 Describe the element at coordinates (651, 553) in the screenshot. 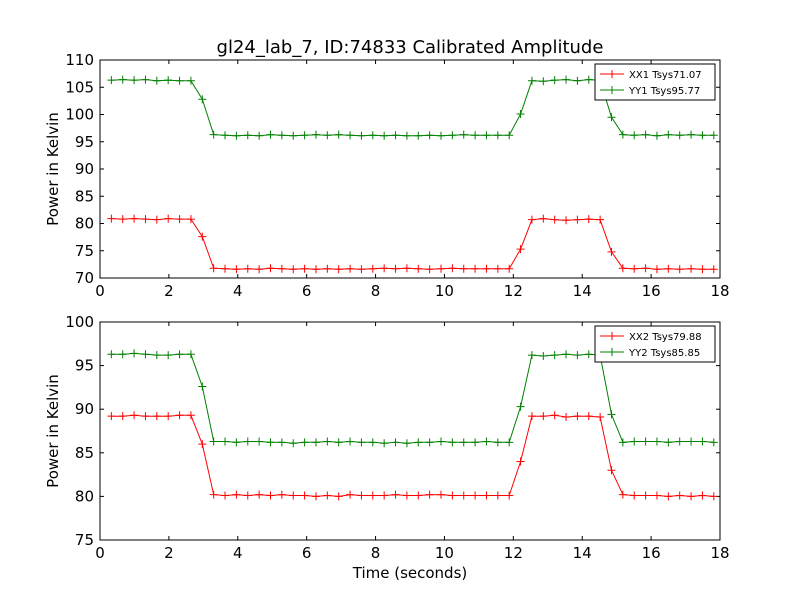

I see `x-tick-label: 16` at that location.